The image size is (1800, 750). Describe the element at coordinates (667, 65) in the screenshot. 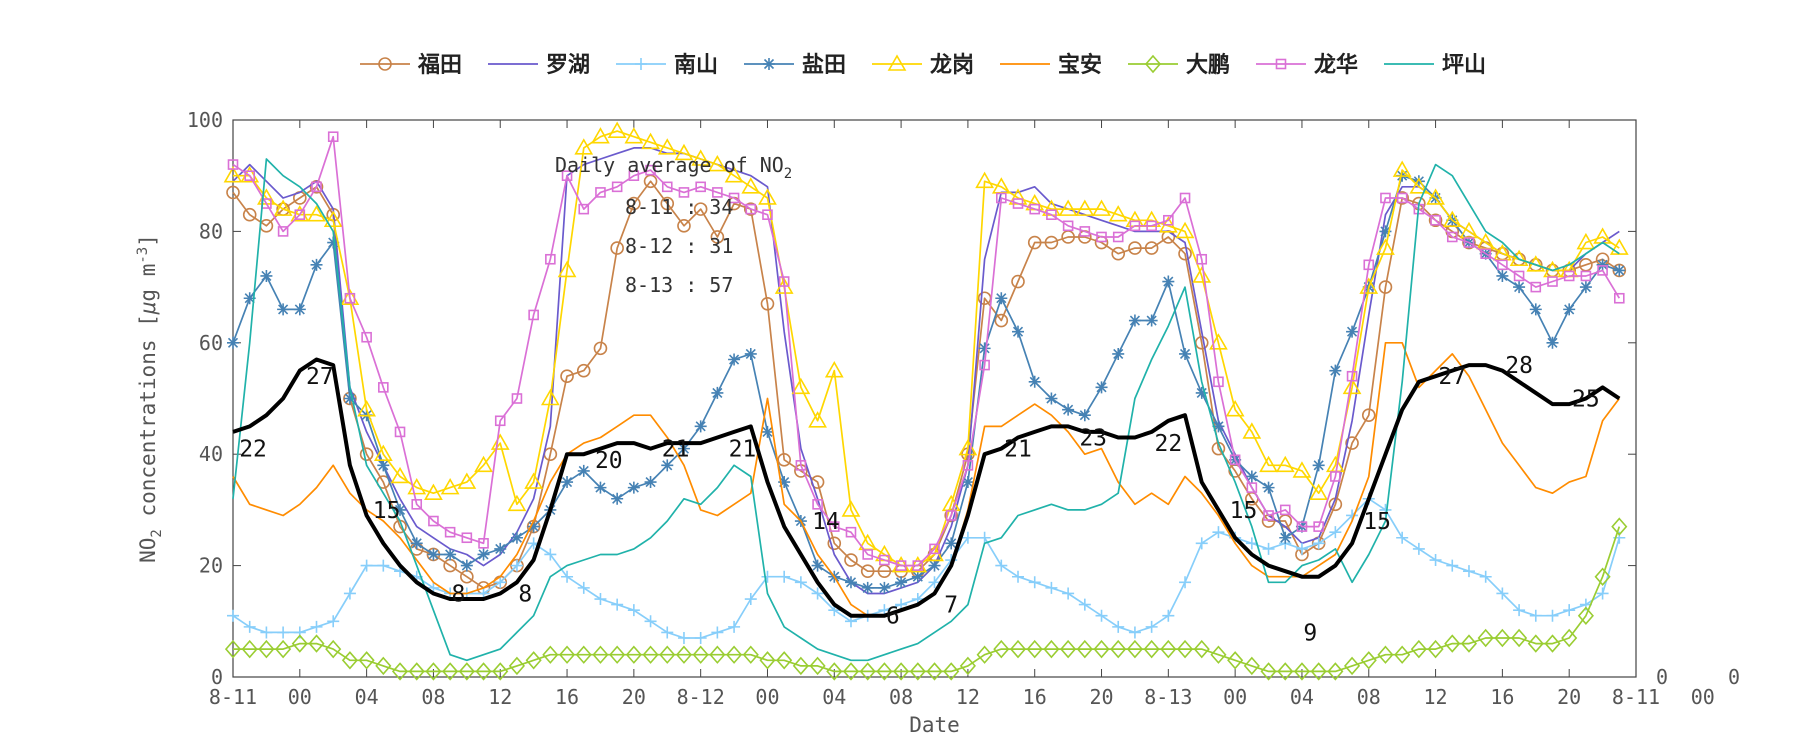

I see `legend-item: 南山` at that location.